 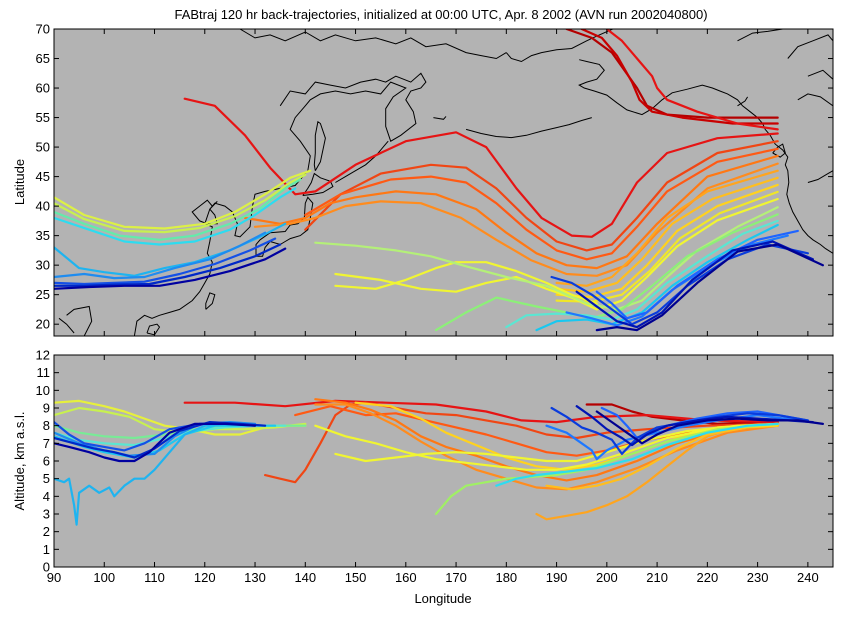 I want to click on map-y-axis-label: Latitude, so click(x=19, y=182).